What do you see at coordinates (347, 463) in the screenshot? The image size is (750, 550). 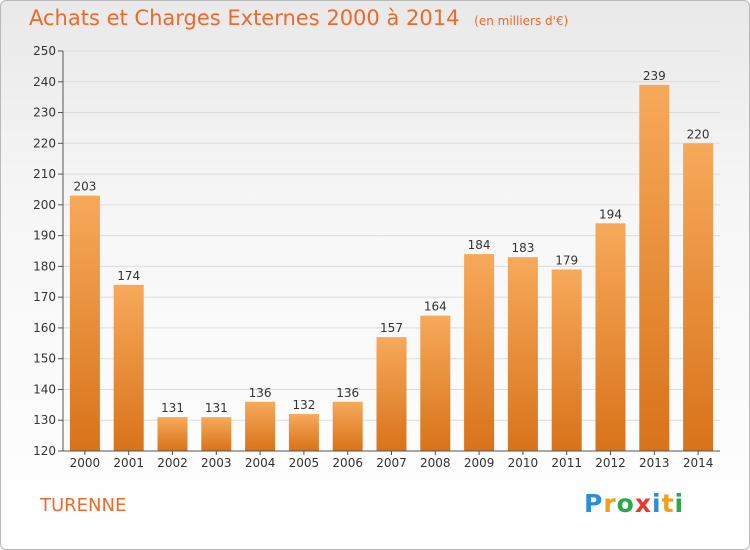 I see `x-tick-label: 2006` at bounding box center [347, 463].